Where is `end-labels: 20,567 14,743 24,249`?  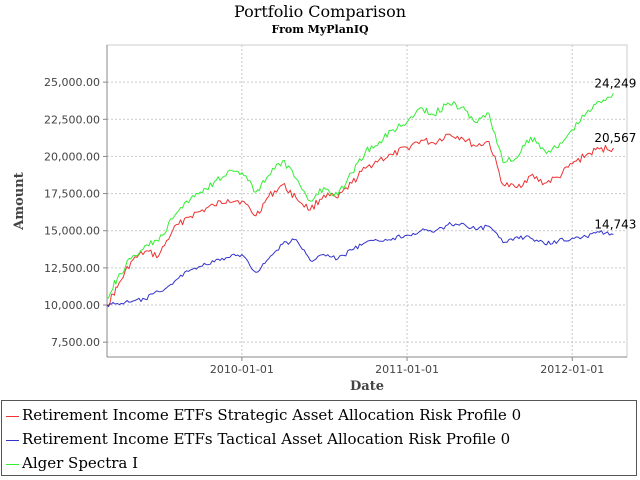 end-labels: 20,567 14,743 24,249 is located at coordinates (615, 153).